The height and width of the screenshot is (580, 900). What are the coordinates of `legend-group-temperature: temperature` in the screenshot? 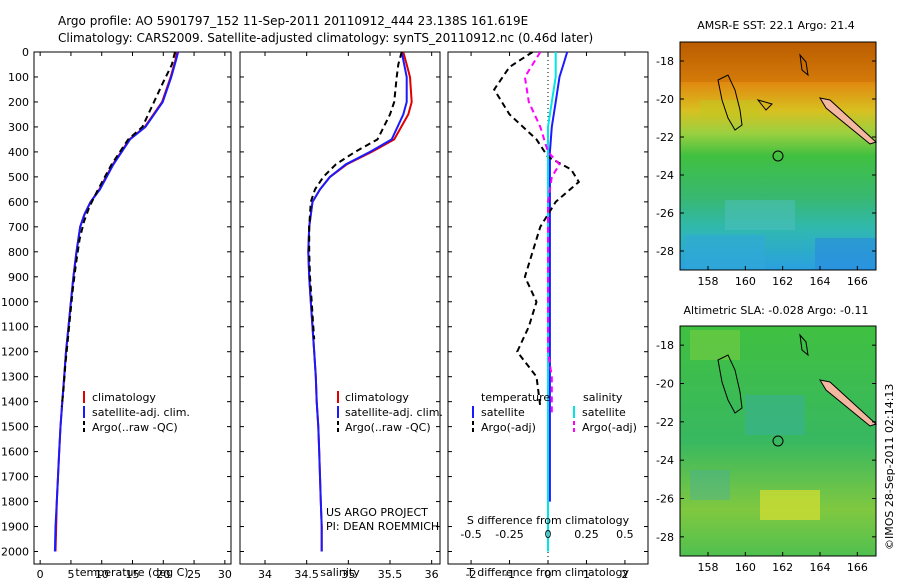 It's located at (515, 397).